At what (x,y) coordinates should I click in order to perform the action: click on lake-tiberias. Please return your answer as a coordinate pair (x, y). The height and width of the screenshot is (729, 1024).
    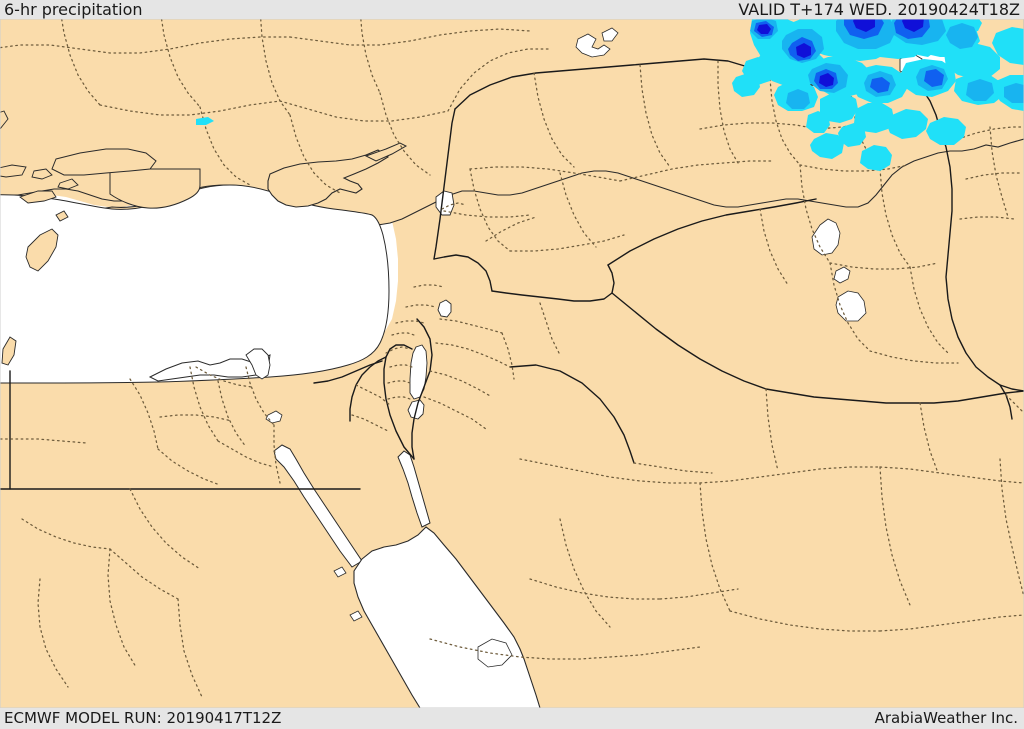
    Looking at the image, I should click on (444, 308).